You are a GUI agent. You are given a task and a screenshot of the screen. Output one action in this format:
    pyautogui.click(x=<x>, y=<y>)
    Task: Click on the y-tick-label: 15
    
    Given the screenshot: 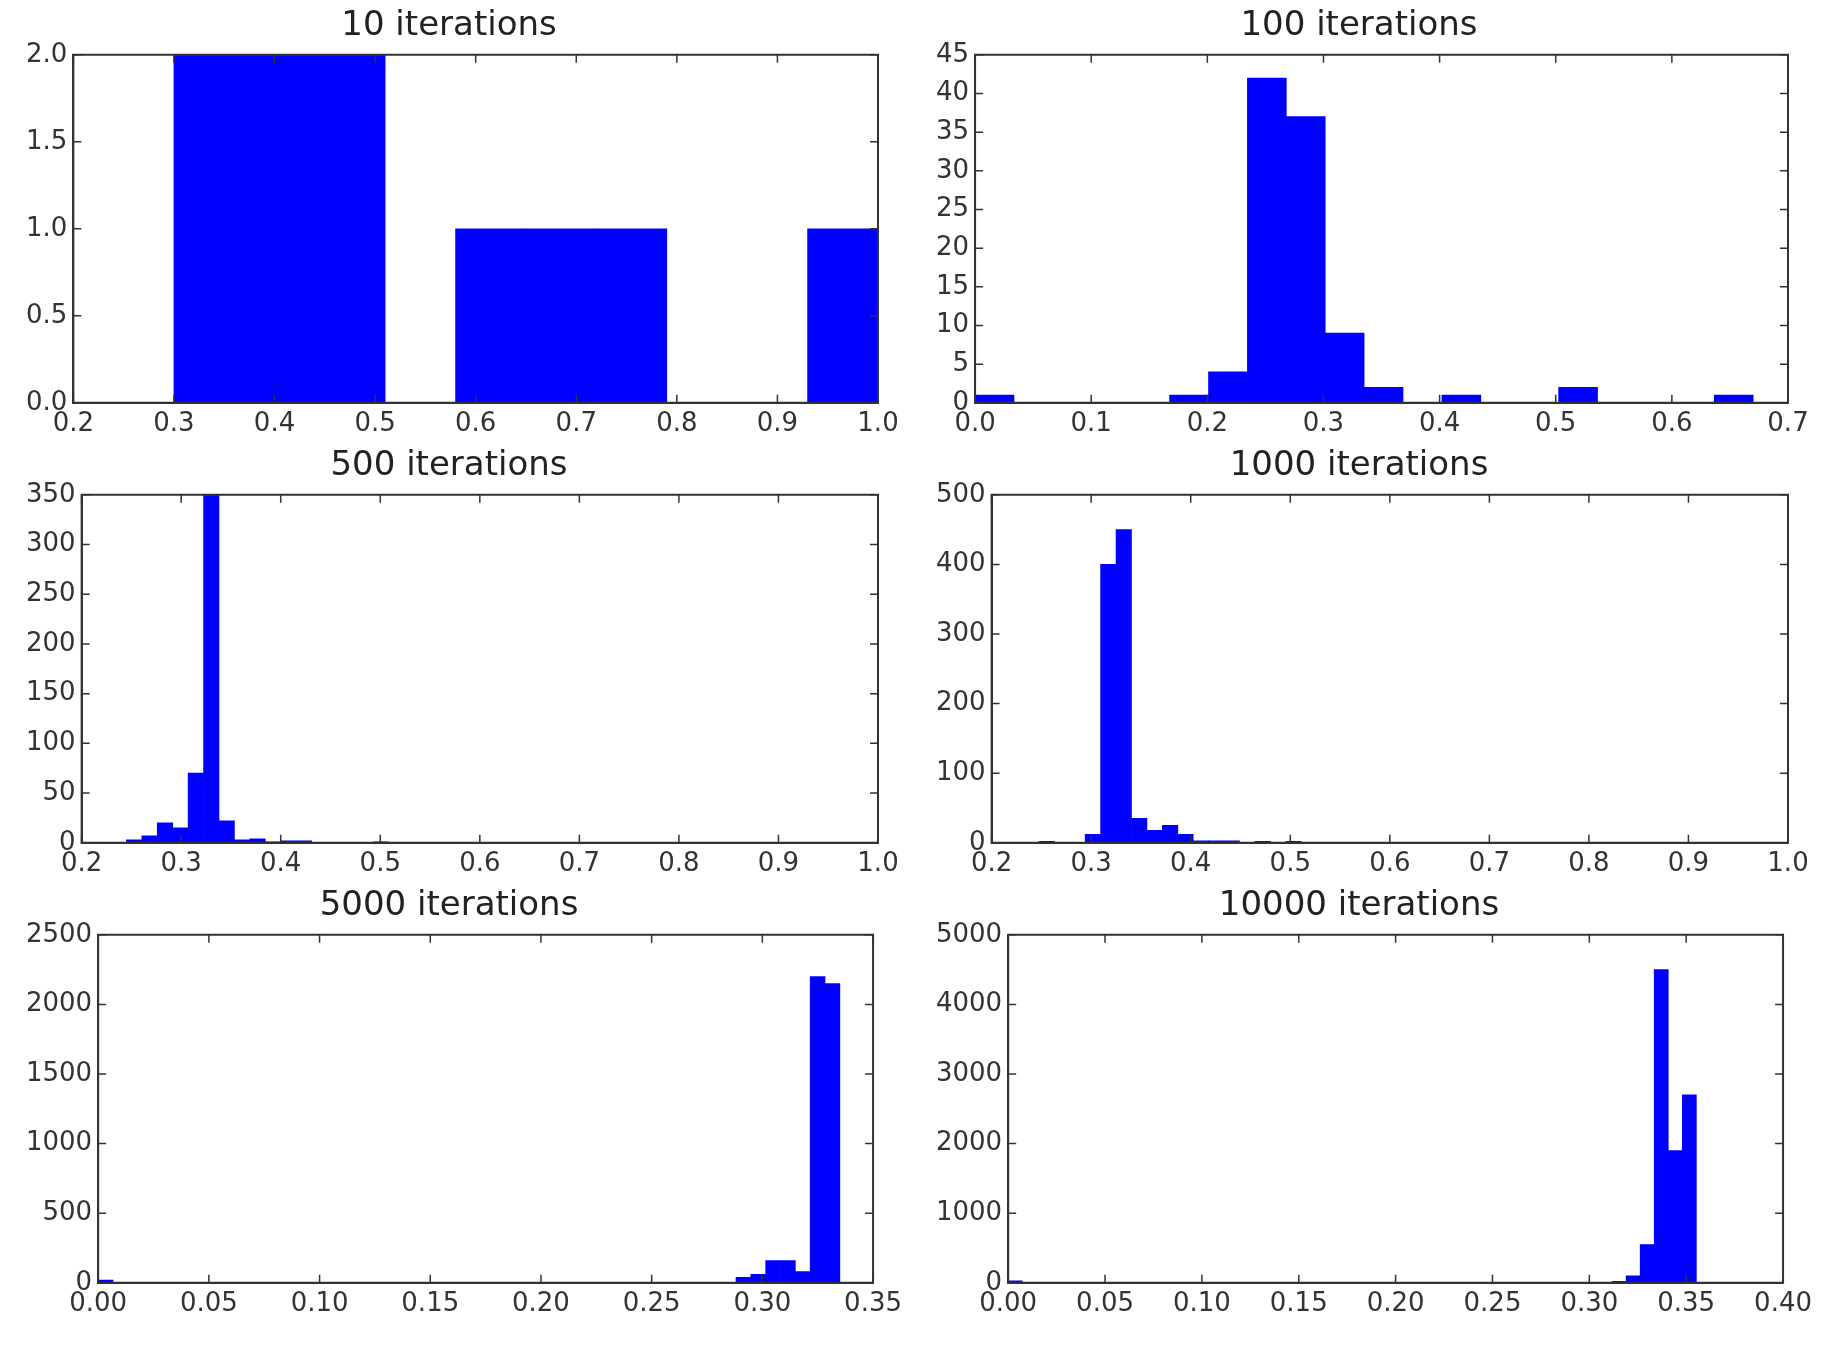 What is the action you would take?
    pyautogui.click(x=952, y=284)
    